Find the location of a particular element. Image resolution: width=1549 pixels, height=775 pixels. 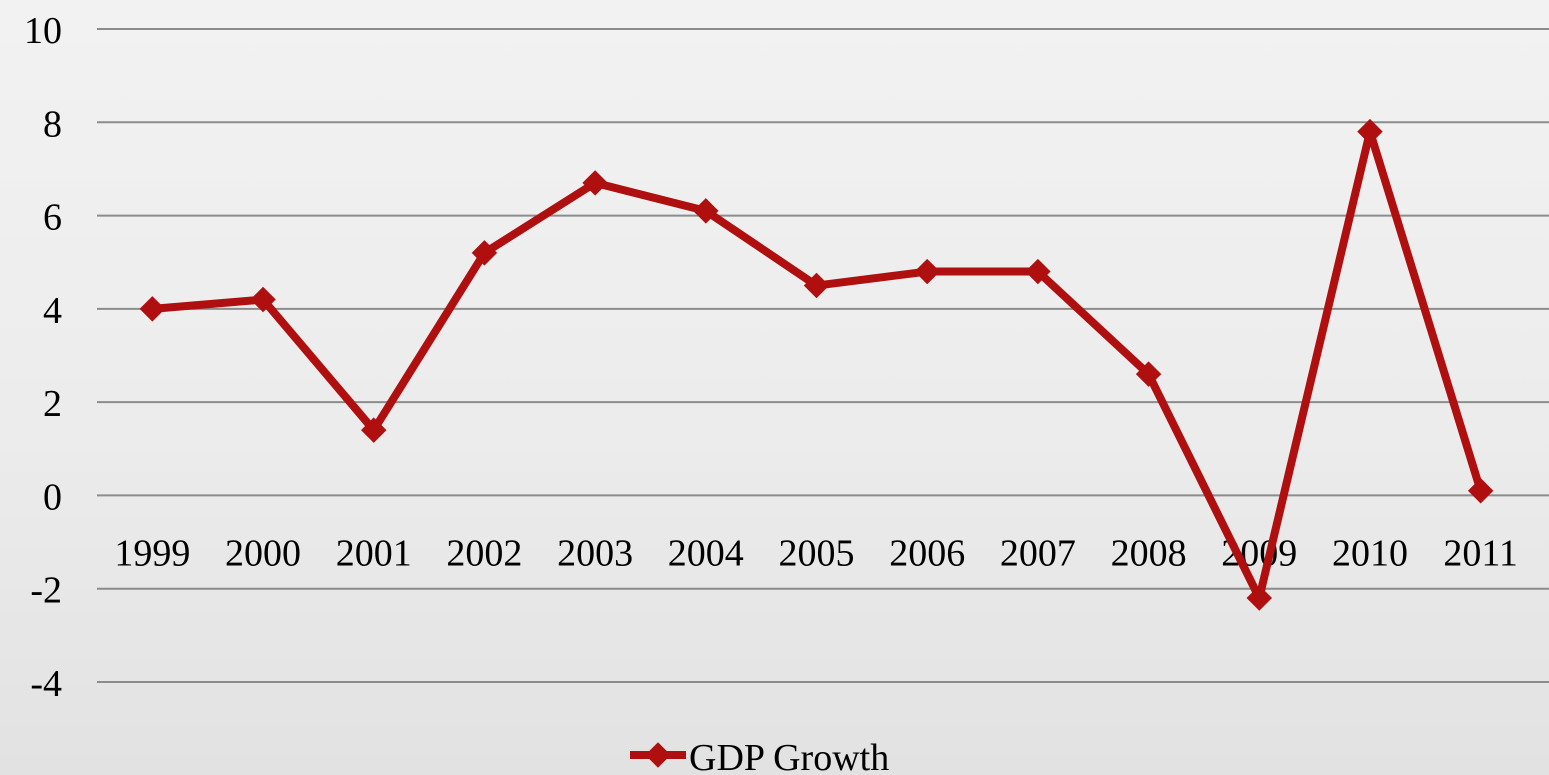

y-tick-label: 8 is located at coordinates (52, 124).